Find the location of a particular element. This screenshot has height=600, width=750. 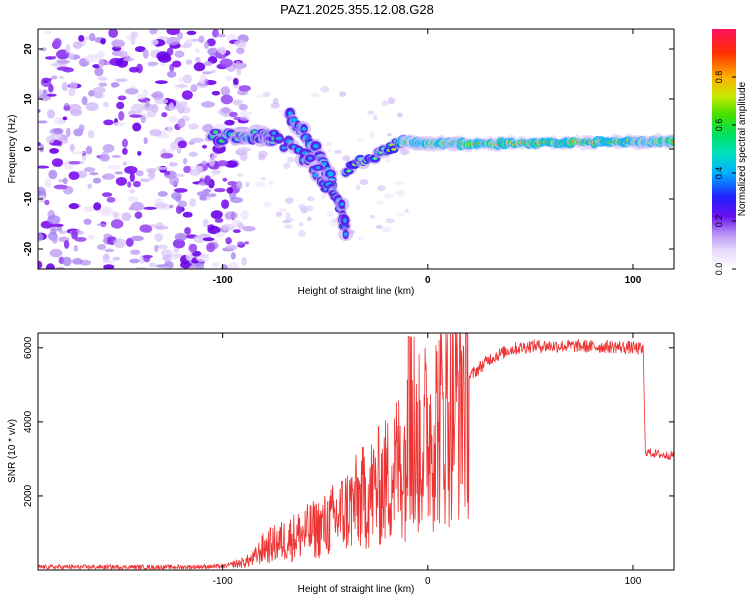

colorbar-gradient is located at coordinates (724, 149).